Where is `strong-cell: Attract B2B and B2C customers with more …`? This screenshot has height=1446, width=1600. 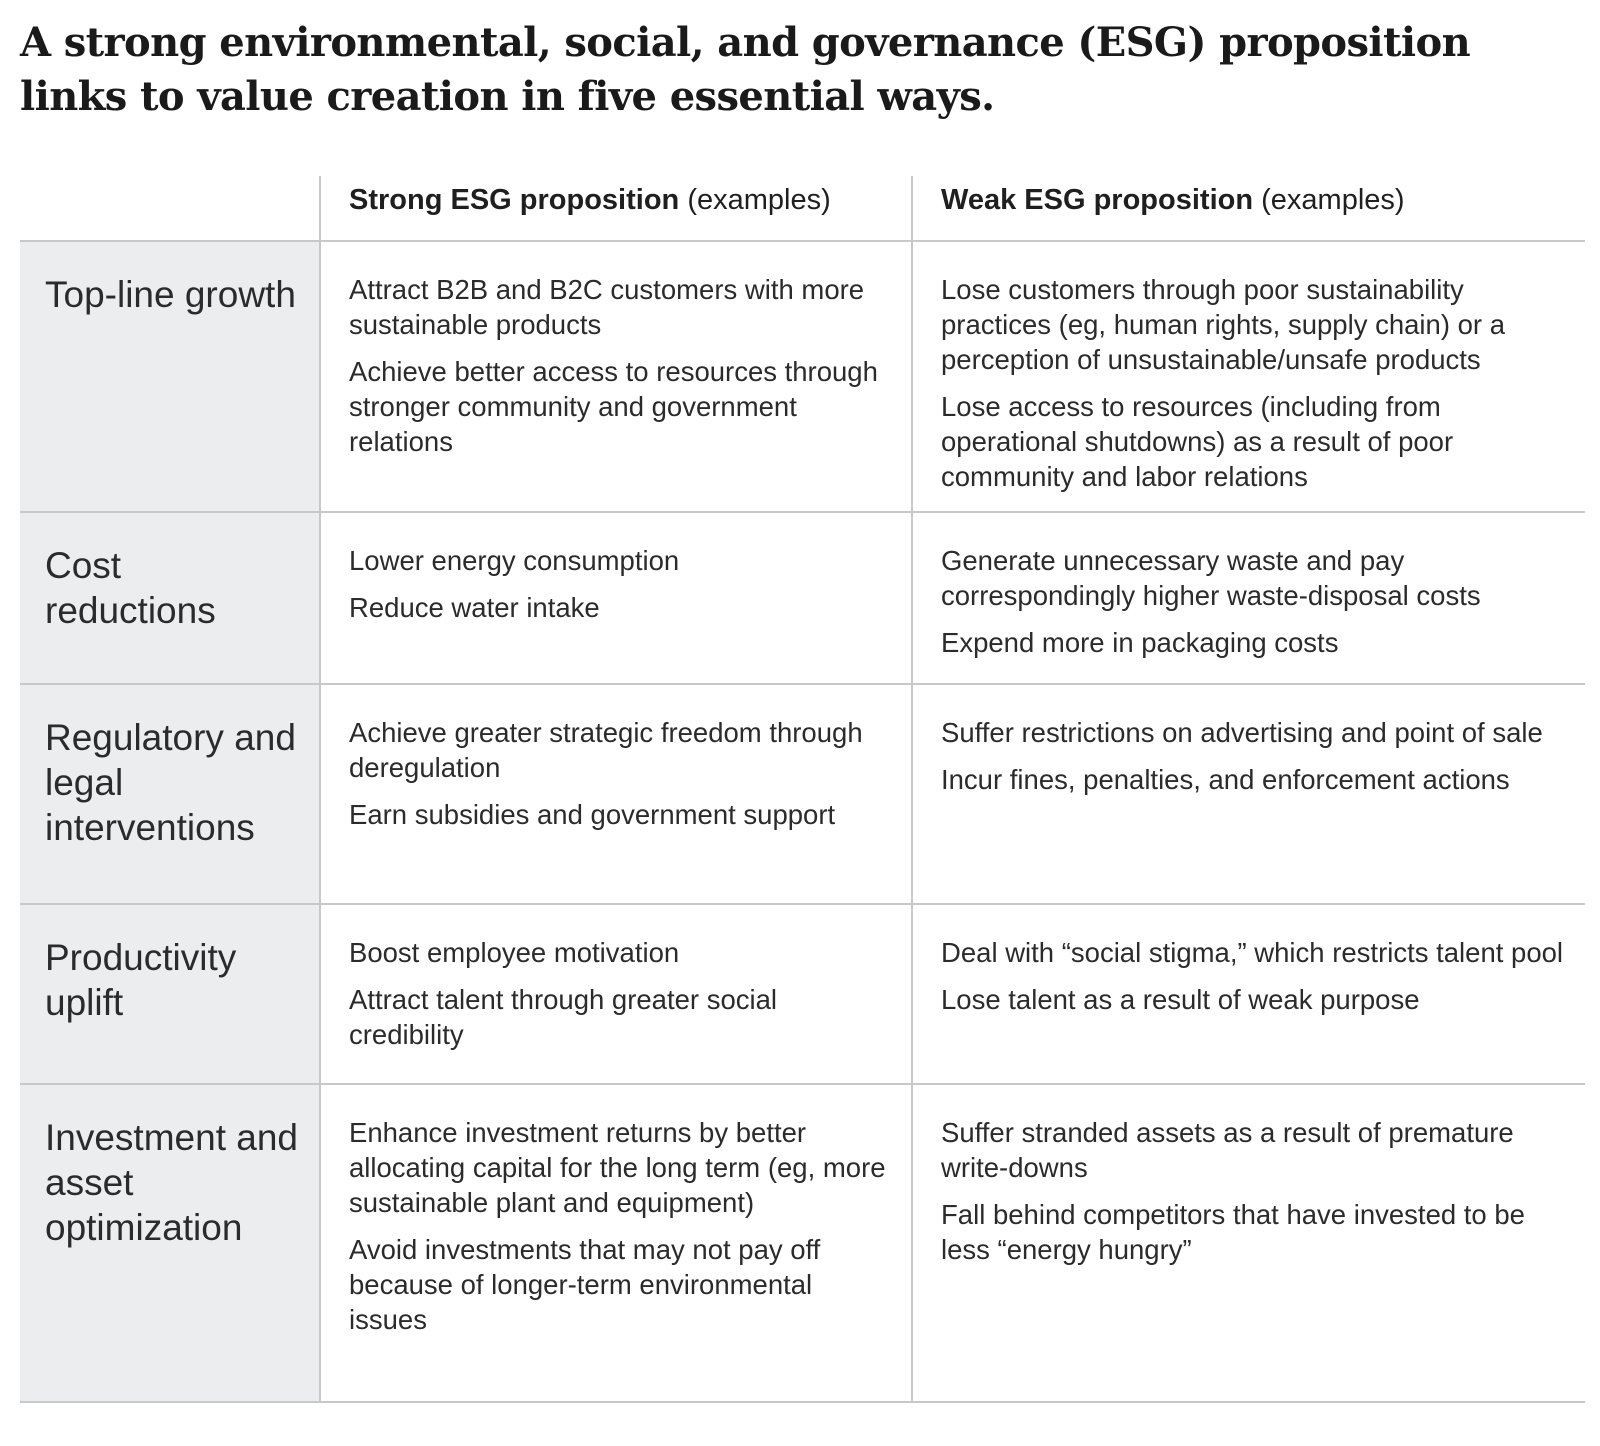 strong-cell: Attract B2B and B2C customers with more … is located at coordinates (615, 376).